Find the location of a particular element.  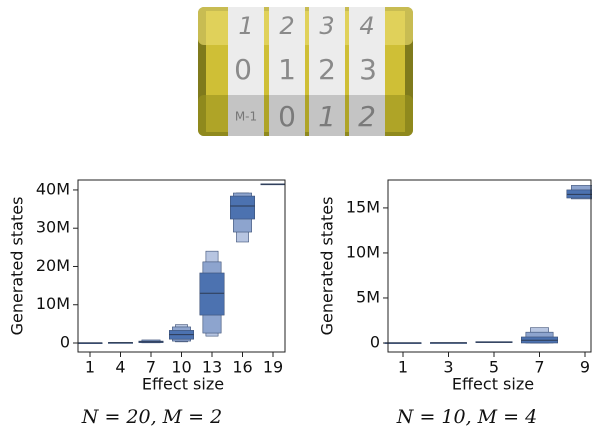

x-tick-label: 13 is located at coordinates (212, 367).